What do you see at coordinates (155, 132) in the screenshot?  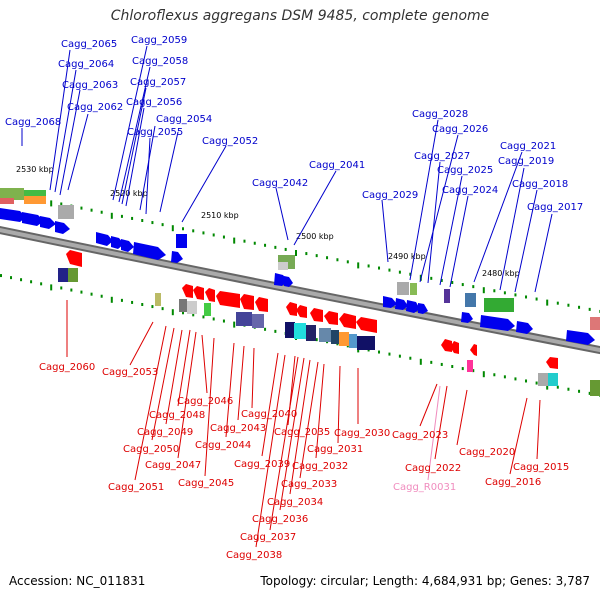 I see `gene-label: Cagg_2055` at bounding box center [155, 132].